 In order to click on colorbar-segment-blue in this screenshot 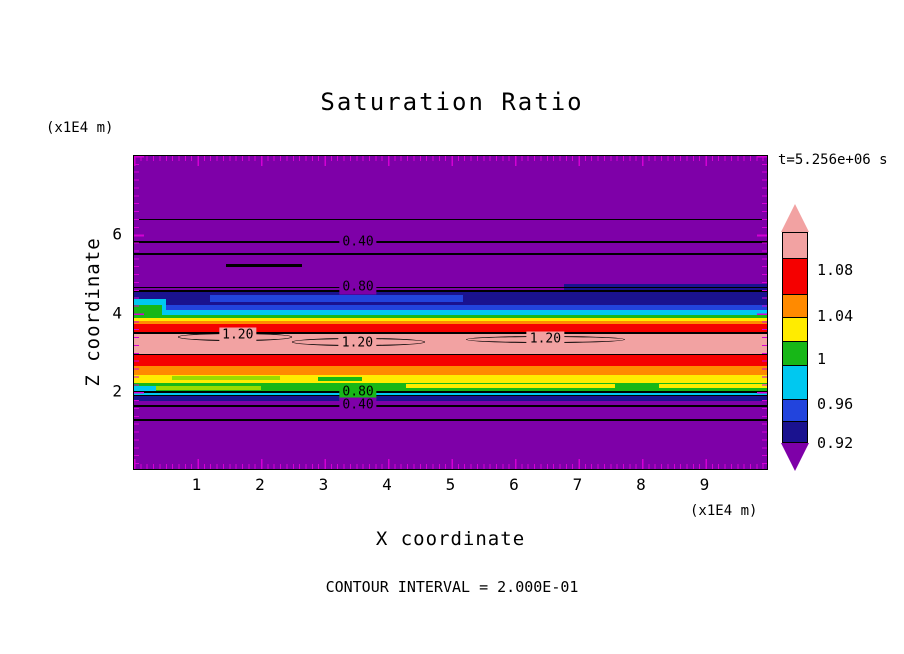, I will do `click(795, 409)`.